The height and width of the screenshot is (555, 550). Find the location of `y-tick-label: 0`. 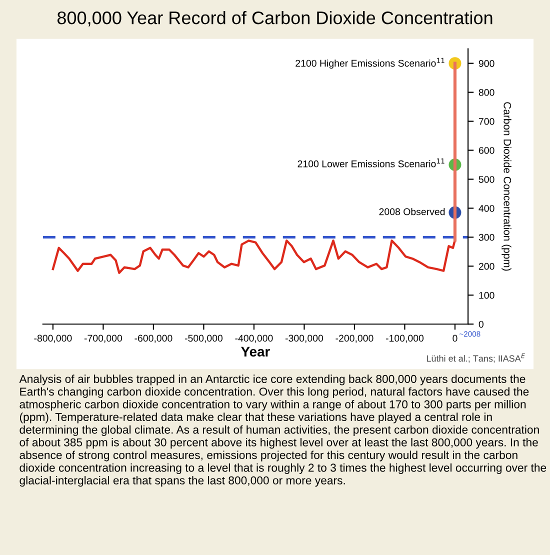

y-tick-label: 0 is located at coordinates (481, 324).